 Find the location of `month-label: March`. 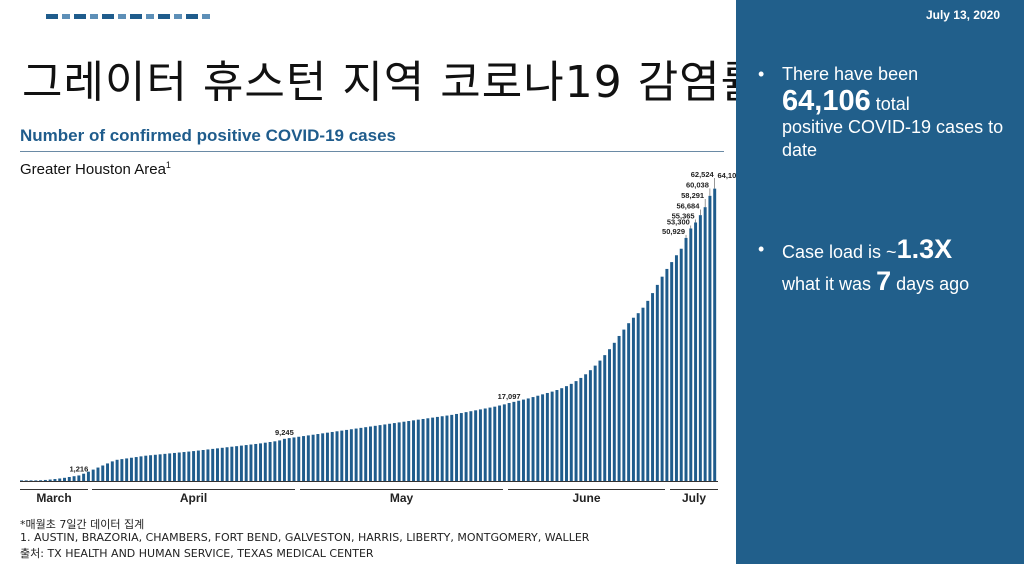

month-label: March is located at coordinates (53, 498).